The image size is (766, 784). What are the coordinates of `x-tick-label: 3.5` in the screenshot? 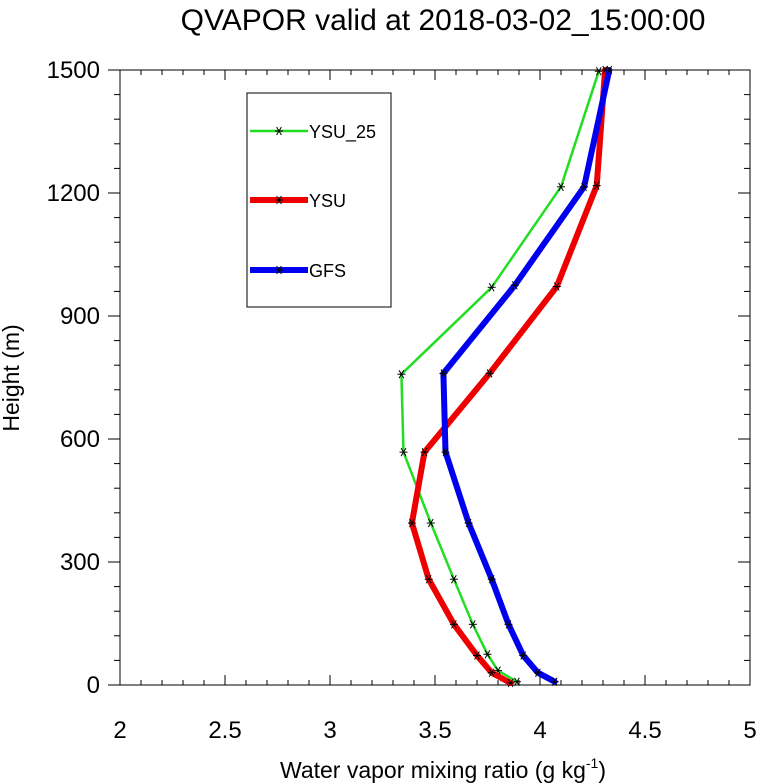 It's located at (434, 730).